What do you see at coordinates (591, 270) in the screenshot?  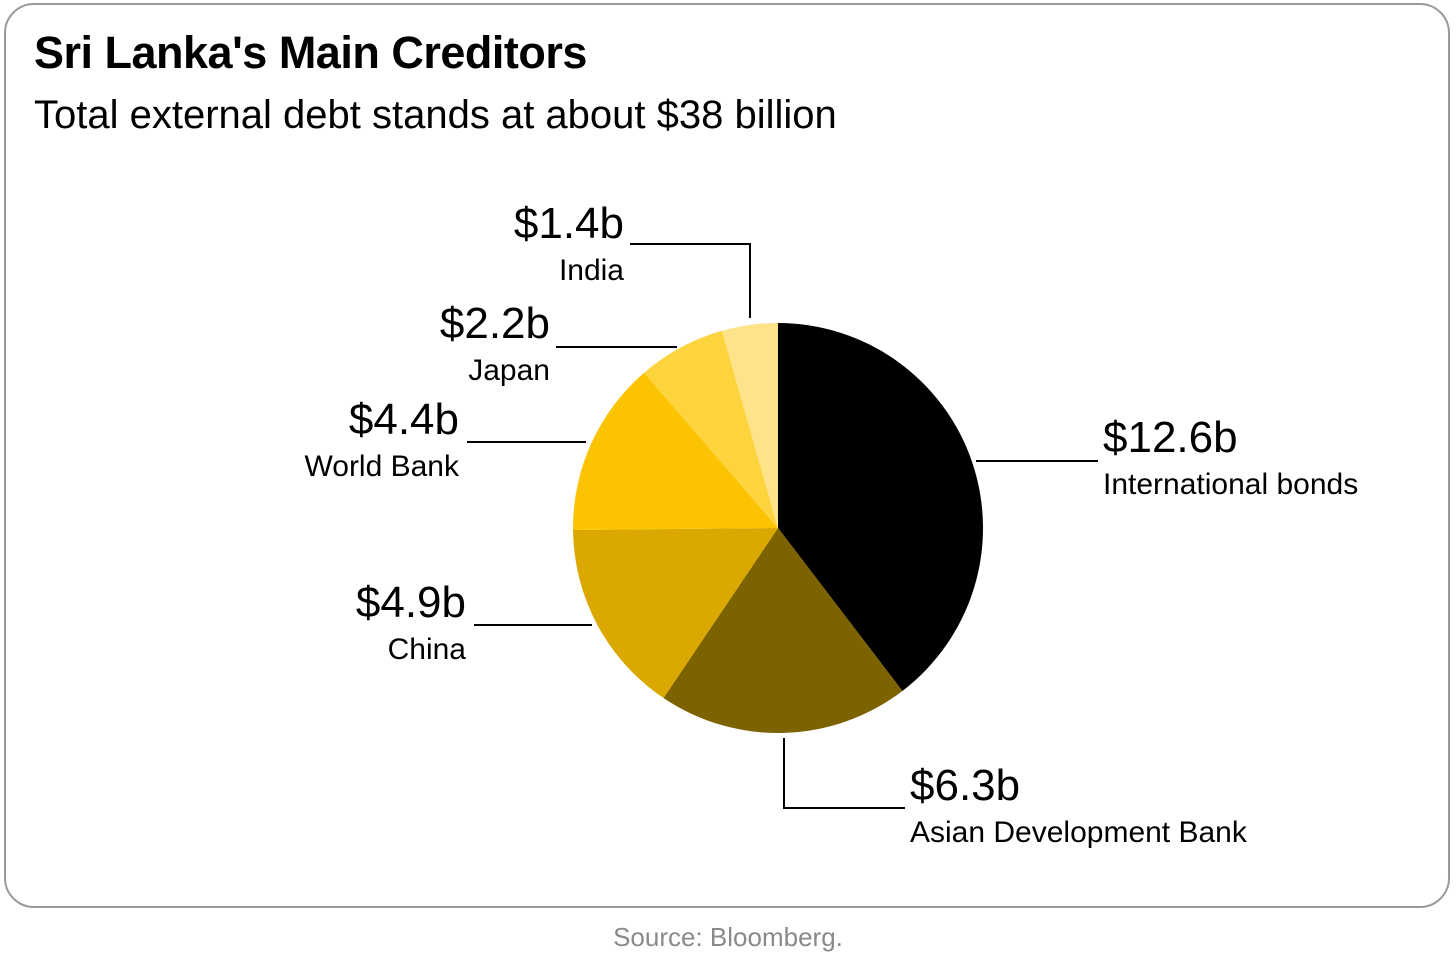 I see `category-label-india: India` at bounding box center [591, 270].